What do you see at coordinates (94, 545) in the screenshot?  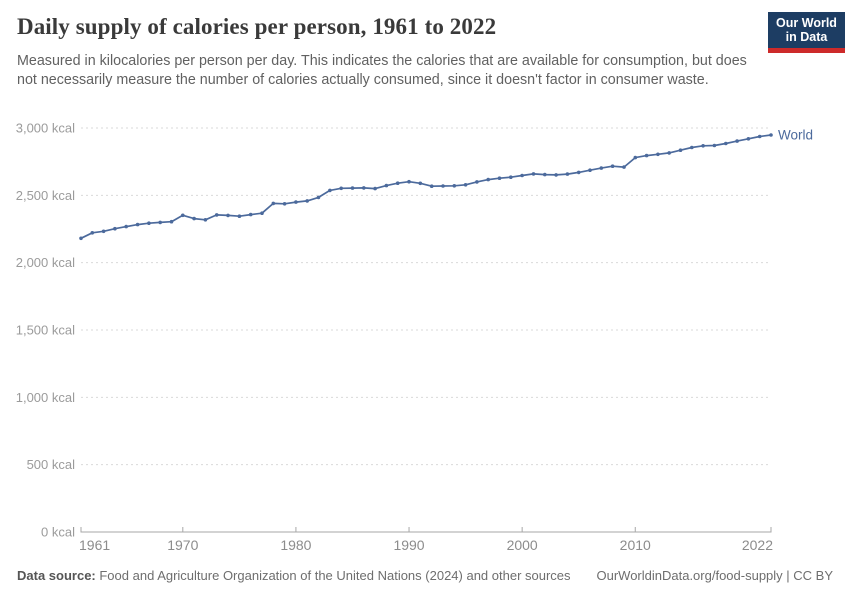 I see `x-tick-label: 1961` at bounding box center [94, 545].